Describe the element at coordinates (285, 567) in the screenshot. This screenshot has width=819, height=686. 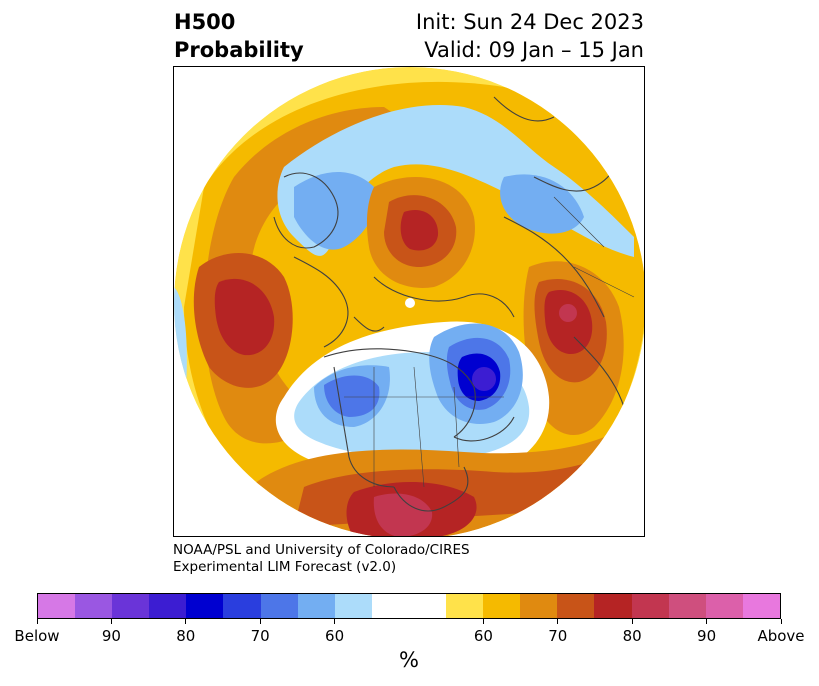
I see `credit-line-2: Experimental LIM Forecast (v2.0)` at that location.